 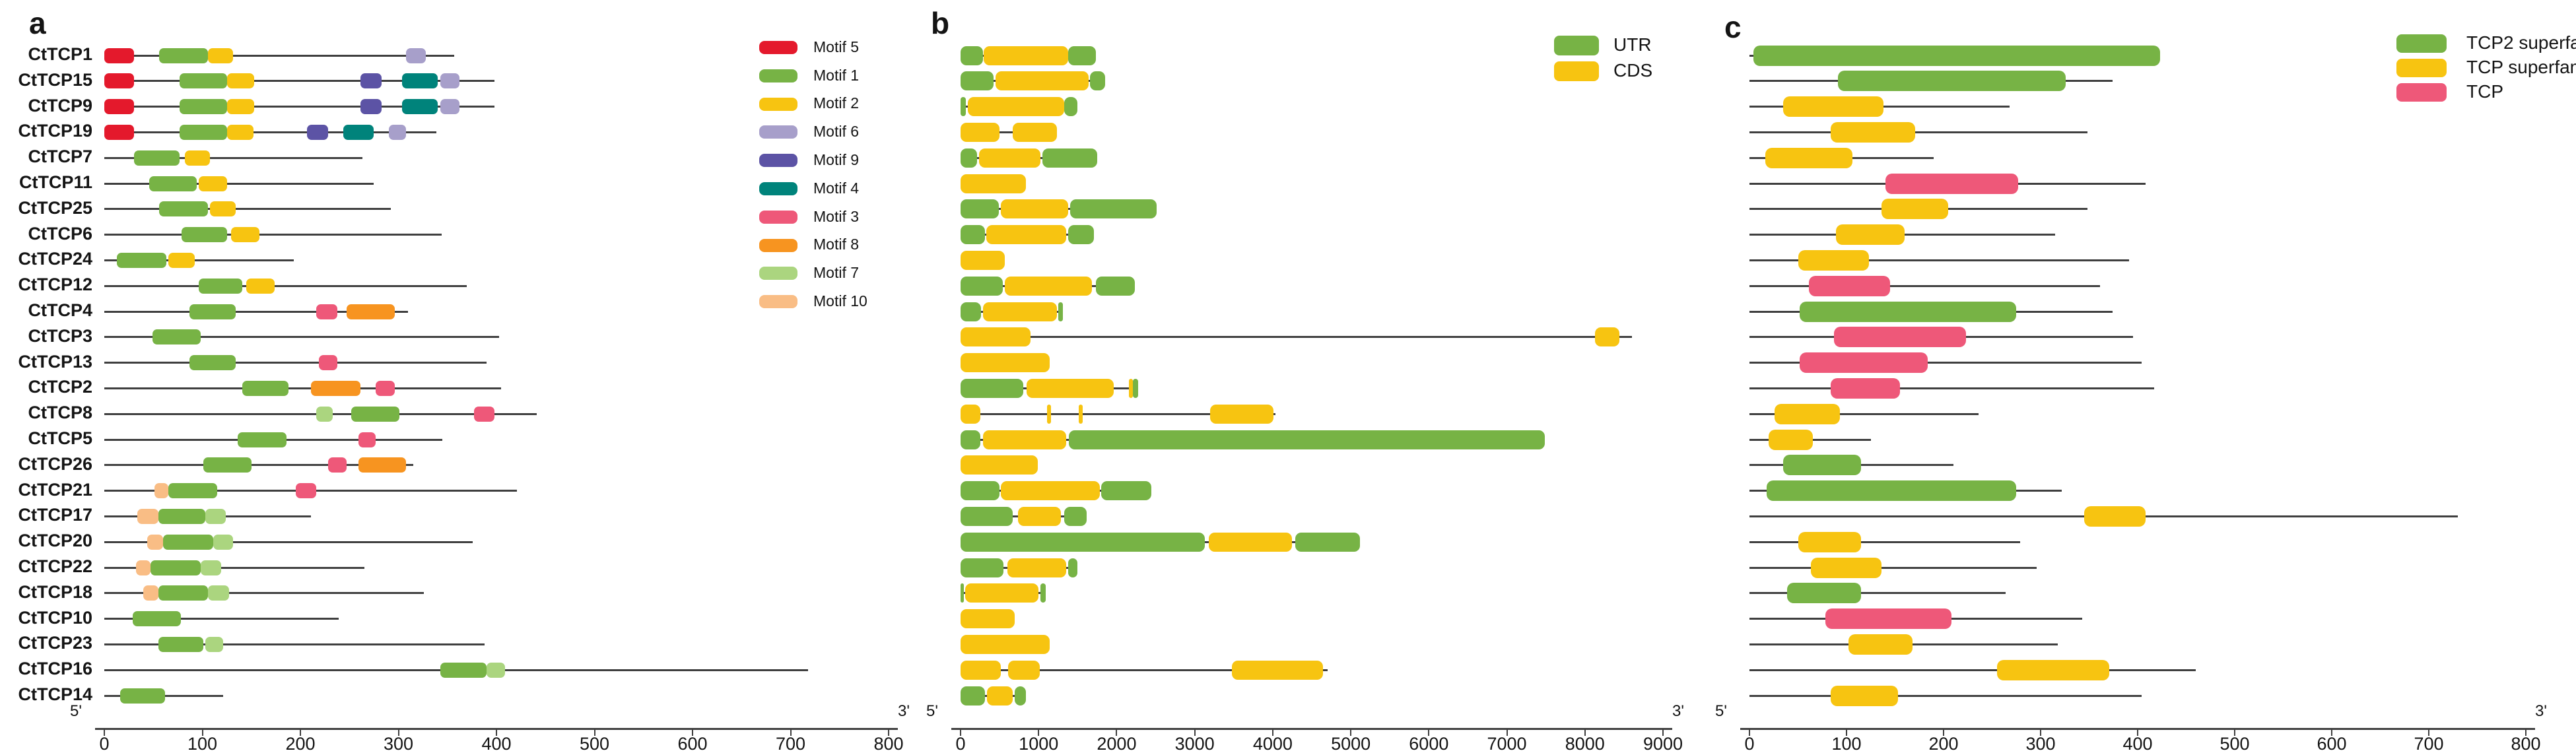 I want to click on x-axis-tick-label: 600, so click(x=692, y=744).